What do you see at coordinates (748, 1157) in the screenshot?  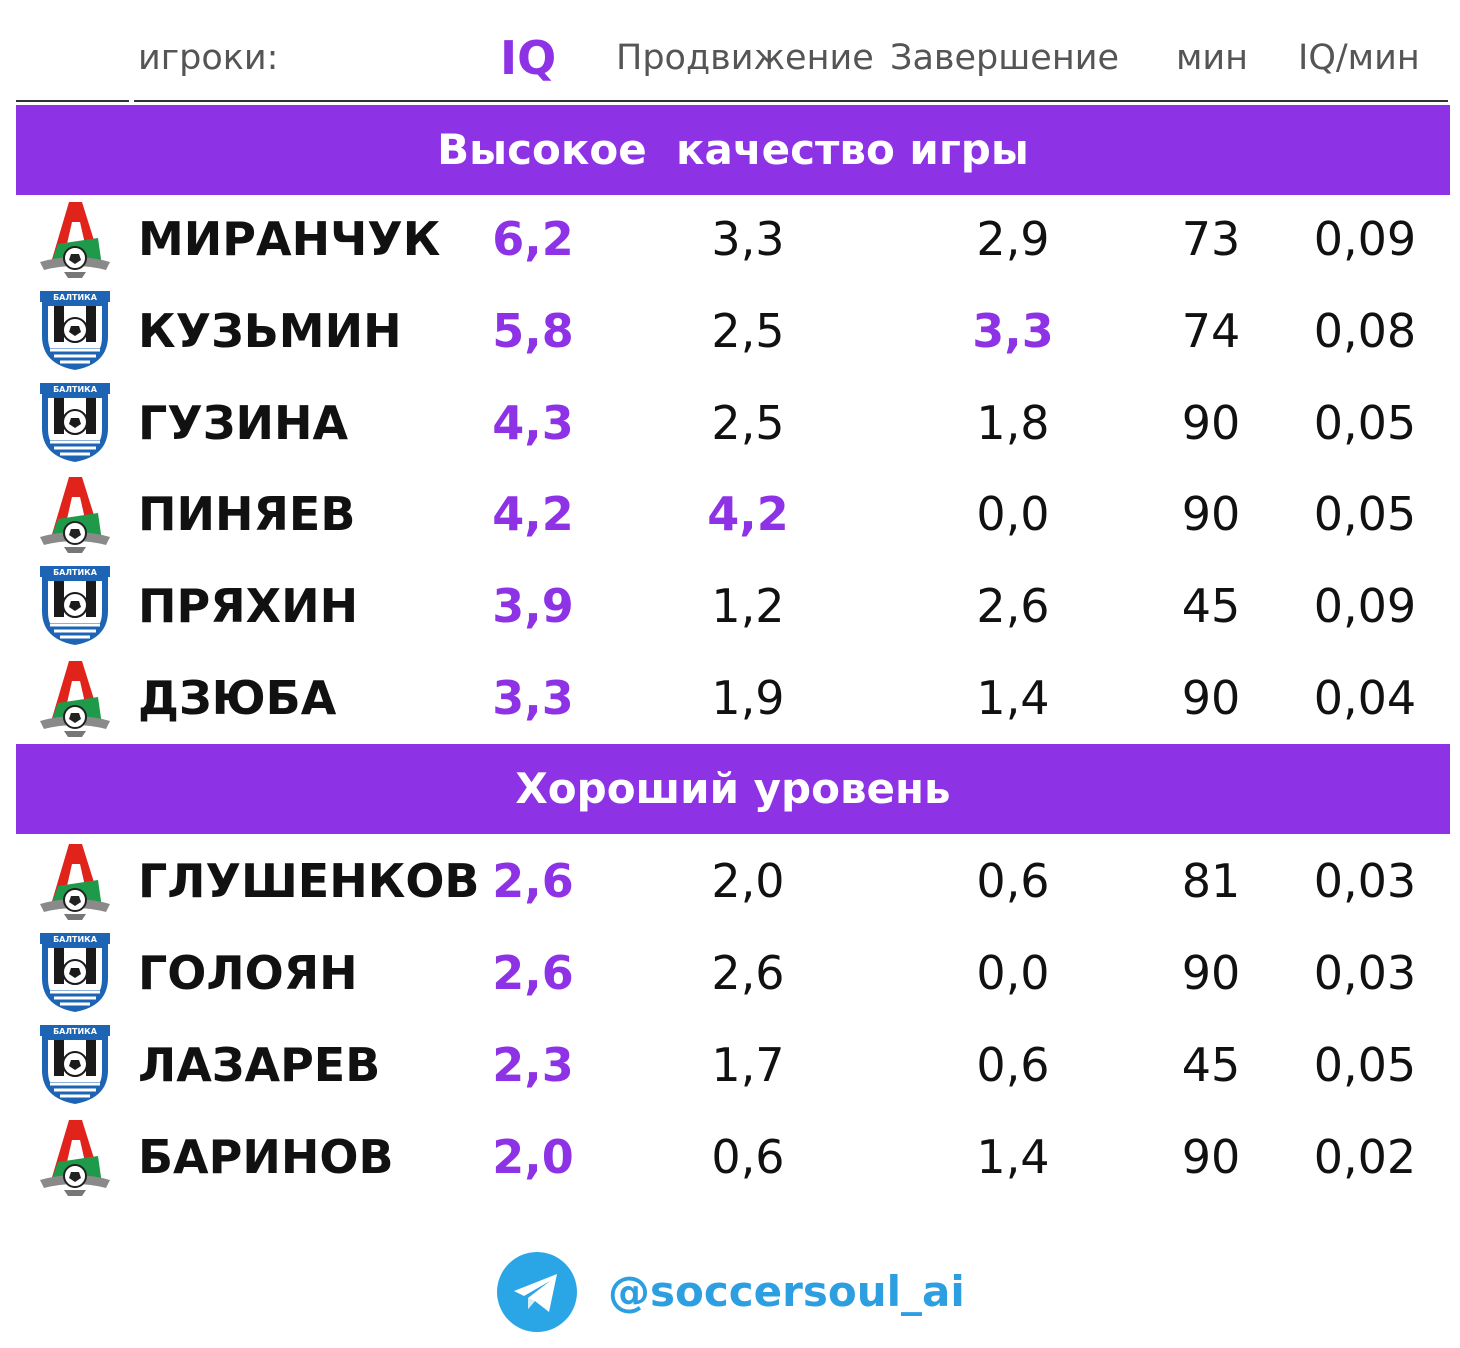 I see `progression-value: 0,6` at bounding box center [748, 1157].